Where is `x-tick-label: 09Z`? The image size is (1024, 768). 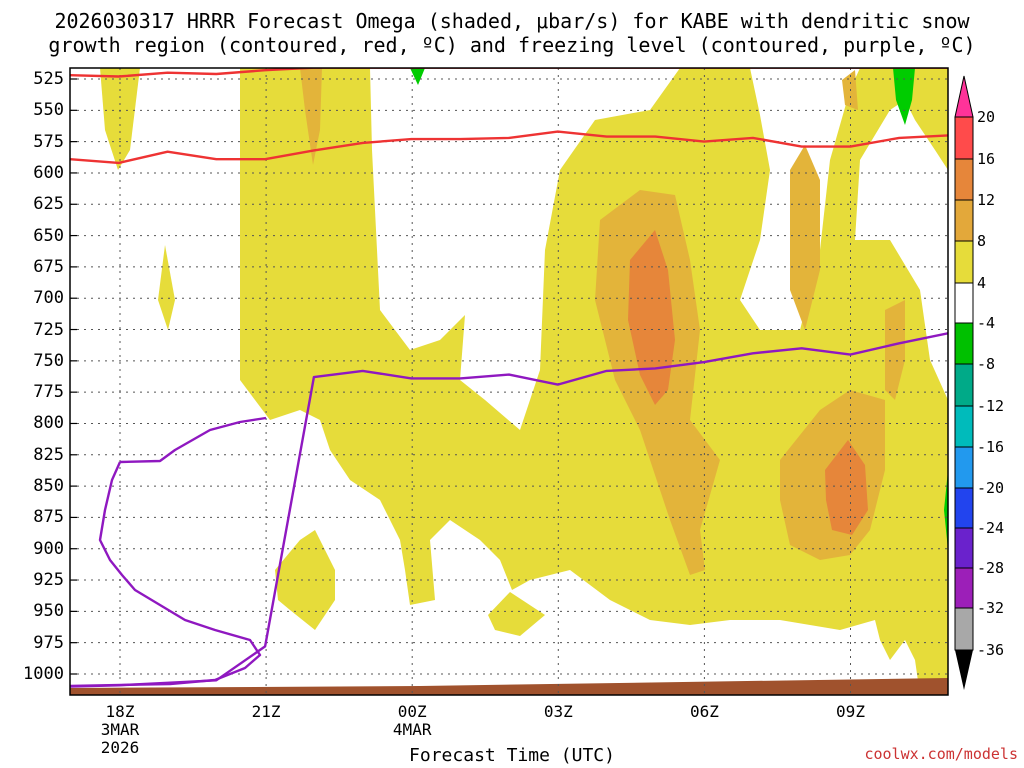
x-tick-label: 09Z is located at coordinates (851, 712).